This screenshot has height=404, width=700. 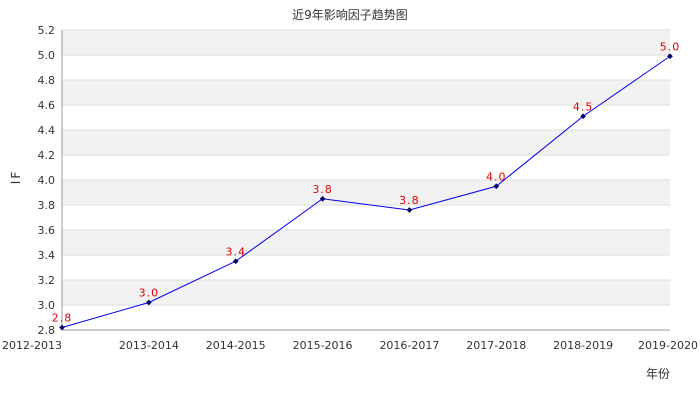 What do you see at coordinates (47, 280) in the screenshot?
I see `y-tick-label: 3.2` at bounding box center [47, 280].